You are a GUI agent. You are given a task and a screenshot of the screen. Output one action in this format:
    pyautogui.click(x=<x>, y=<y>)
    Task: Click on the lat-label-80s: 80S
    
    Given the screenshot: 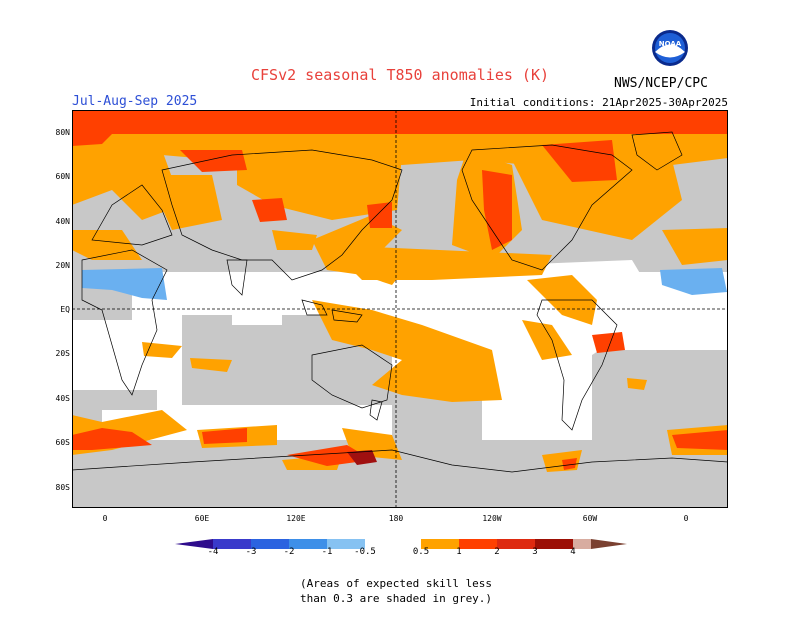 What is the action you would take?
    pyautogui.click(x=62, y=487)
    